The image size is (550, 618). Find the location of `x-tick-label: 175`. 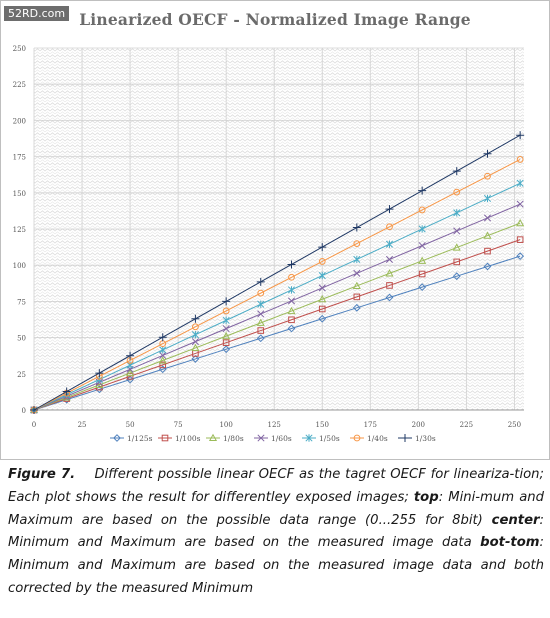

x-tick-label: 175 is located at coordinates (370, 425).